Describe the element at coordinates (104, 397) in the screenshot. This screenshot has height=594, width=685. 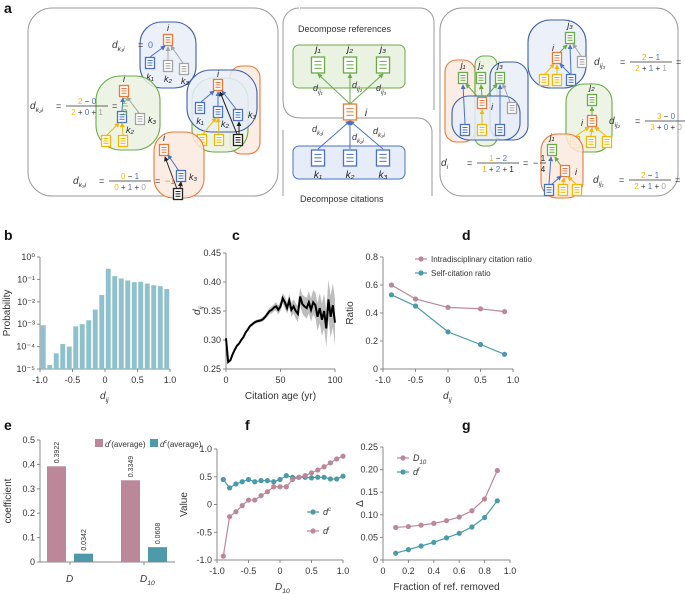
I see `x-axis-label: dij` at that location.